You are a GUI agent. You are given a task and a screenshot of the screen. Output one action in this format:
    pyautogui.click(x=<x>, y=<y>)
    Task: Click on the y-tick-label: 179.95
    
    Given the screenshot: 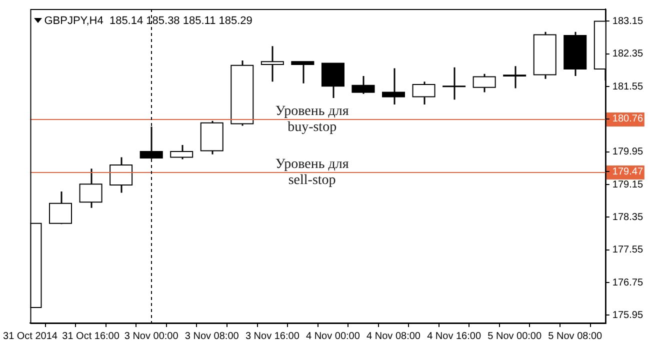 What is the action you would take?
    pyautogui.click(x=628, y=152)
    